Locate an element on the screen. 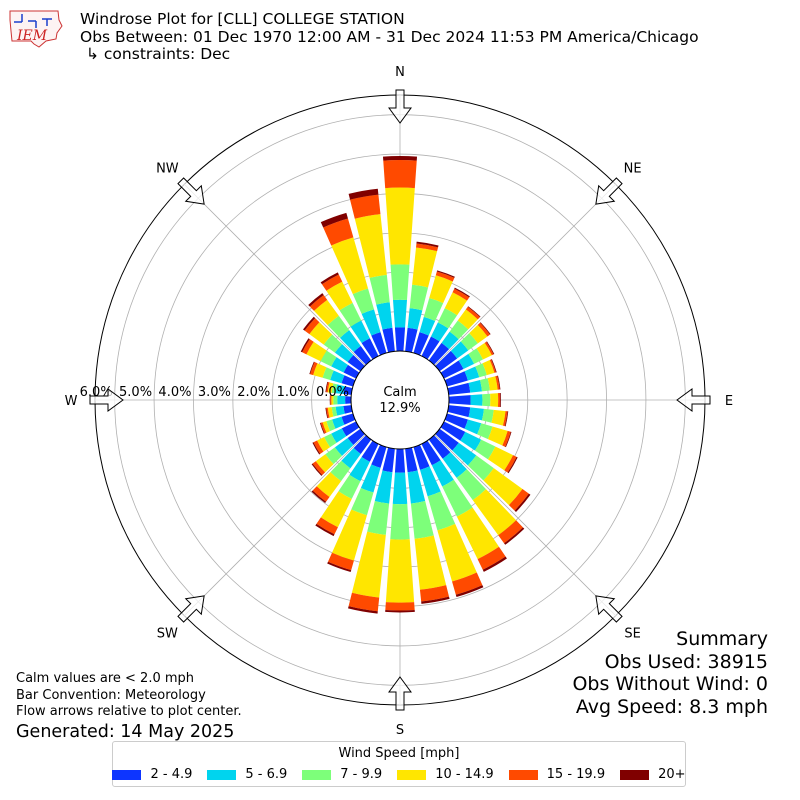 The height and width of the screenshot is (800, 800). direction-label: S is located at coordinates (400, 730).